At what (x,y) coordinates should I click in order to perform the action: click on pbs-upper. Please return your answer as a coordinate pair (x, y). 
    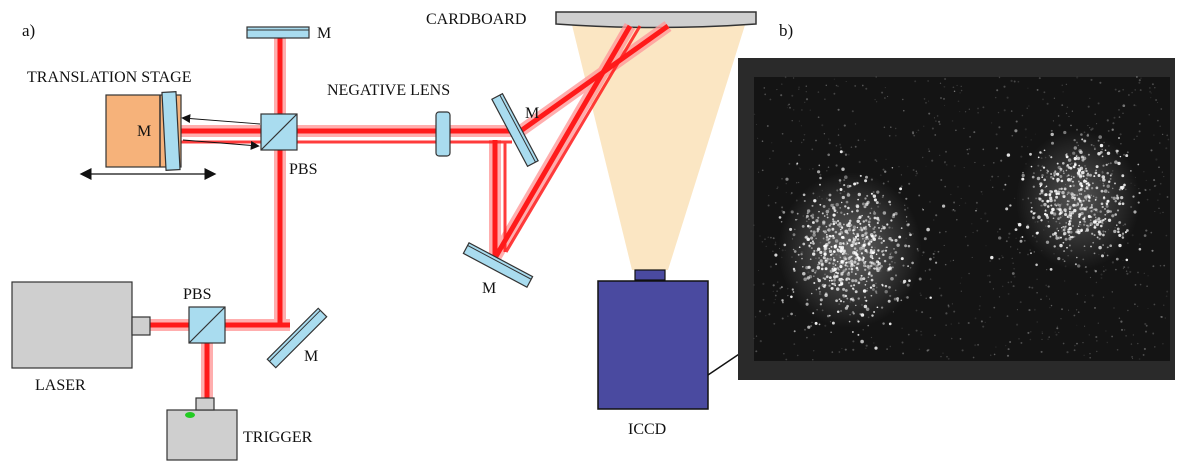
    Looking at the image, I should click on (279, 132).